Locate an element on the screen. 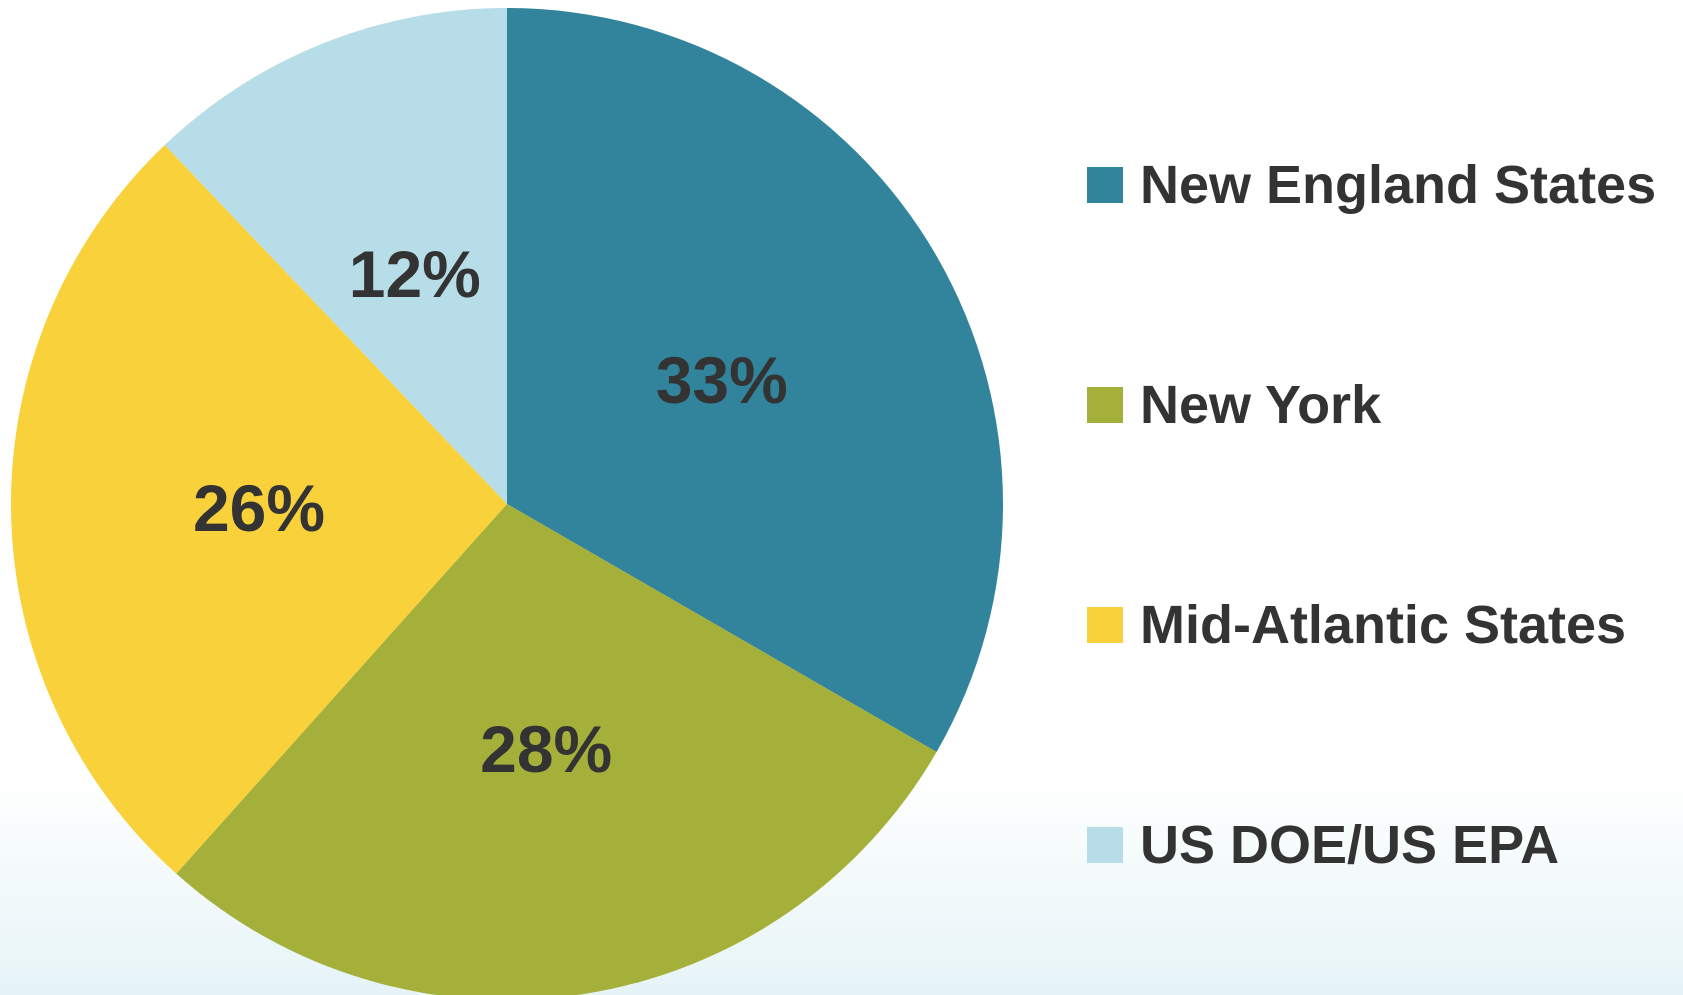 The image size is (1683, 995). data-label: 12% is located at coordinates (415, 274).